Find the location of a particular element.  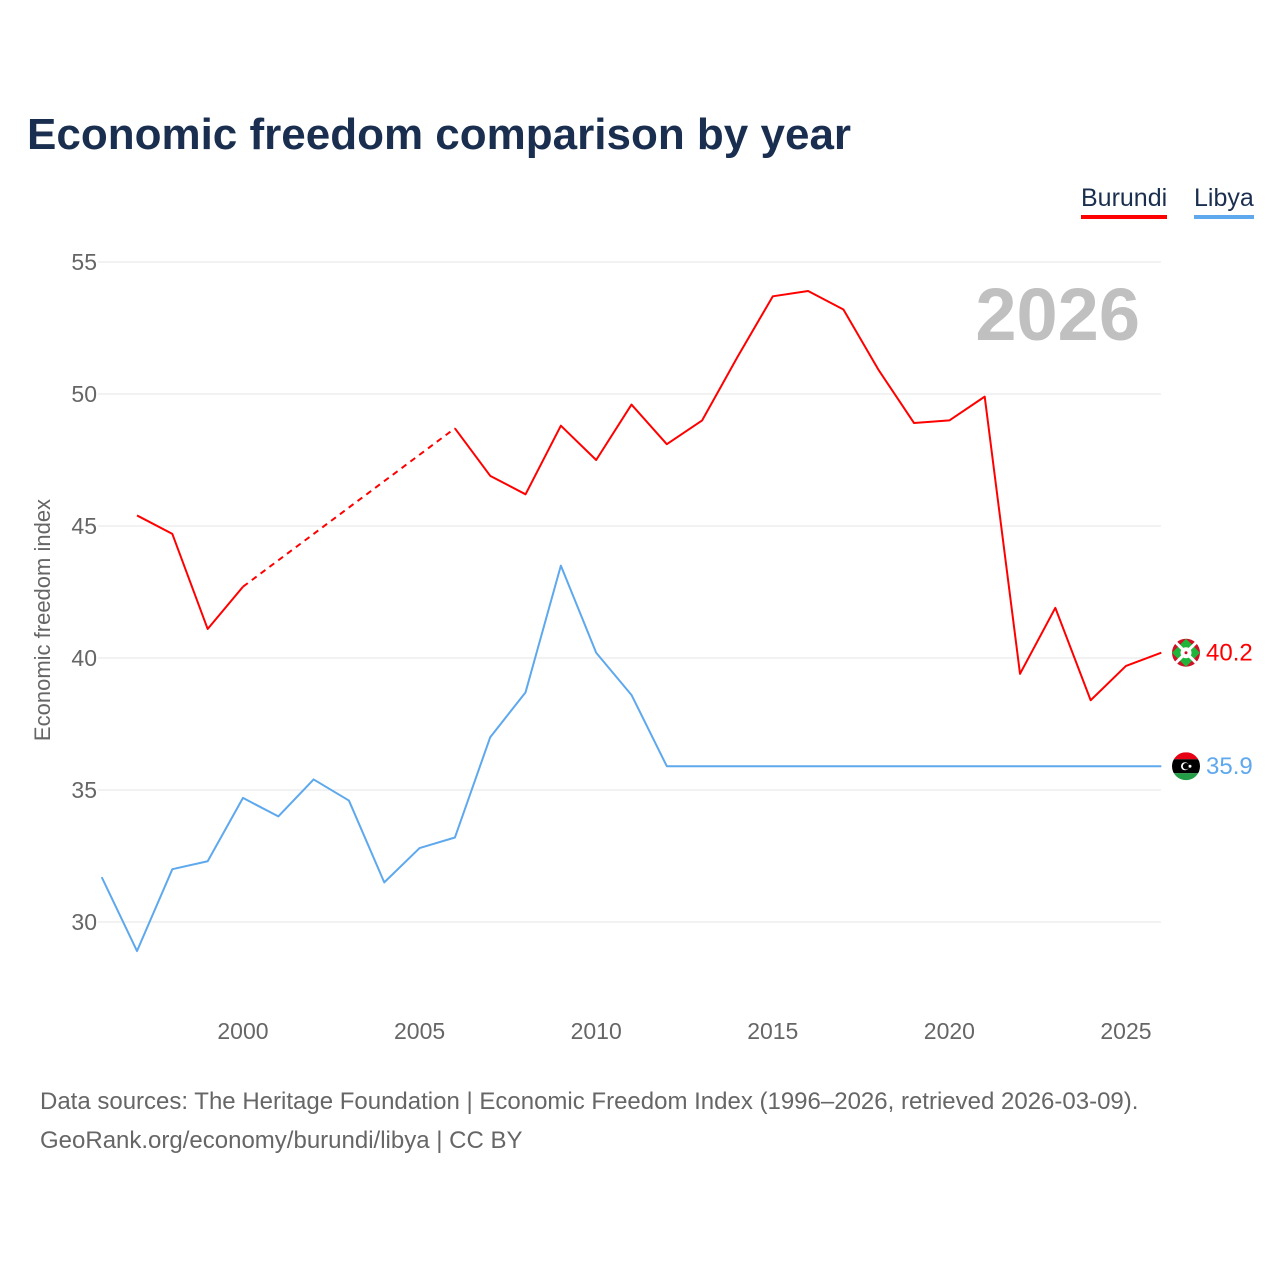

legend-libya: Libya is located at coordinates (1224, 201).